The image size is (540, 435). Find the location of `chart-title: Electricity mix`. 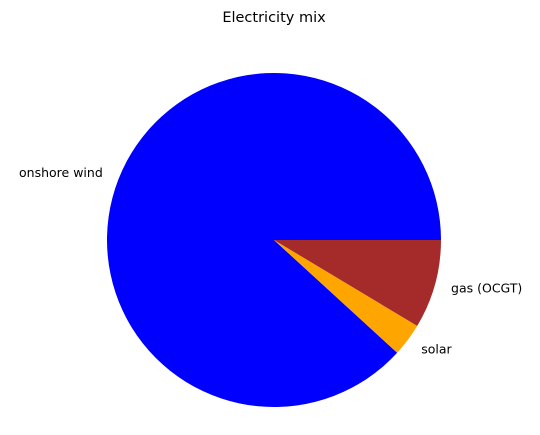

chart-title: Electricity mix is located at coordinates (274, 18).